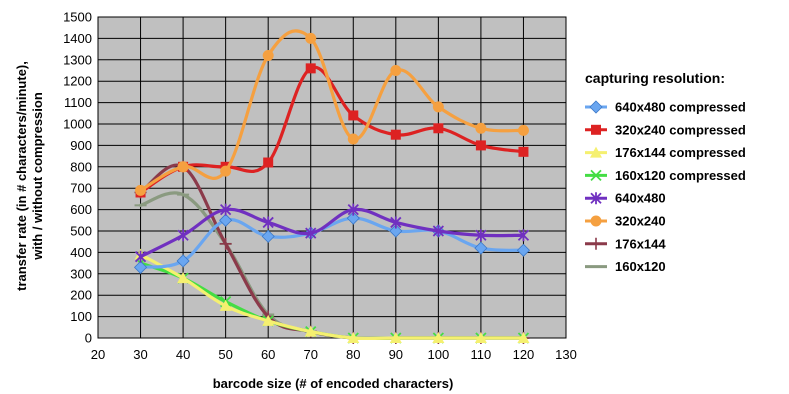  Describe the element at coordinates (78, 102) in the screenshot. I see `y-tick-label: 1100` at that location.